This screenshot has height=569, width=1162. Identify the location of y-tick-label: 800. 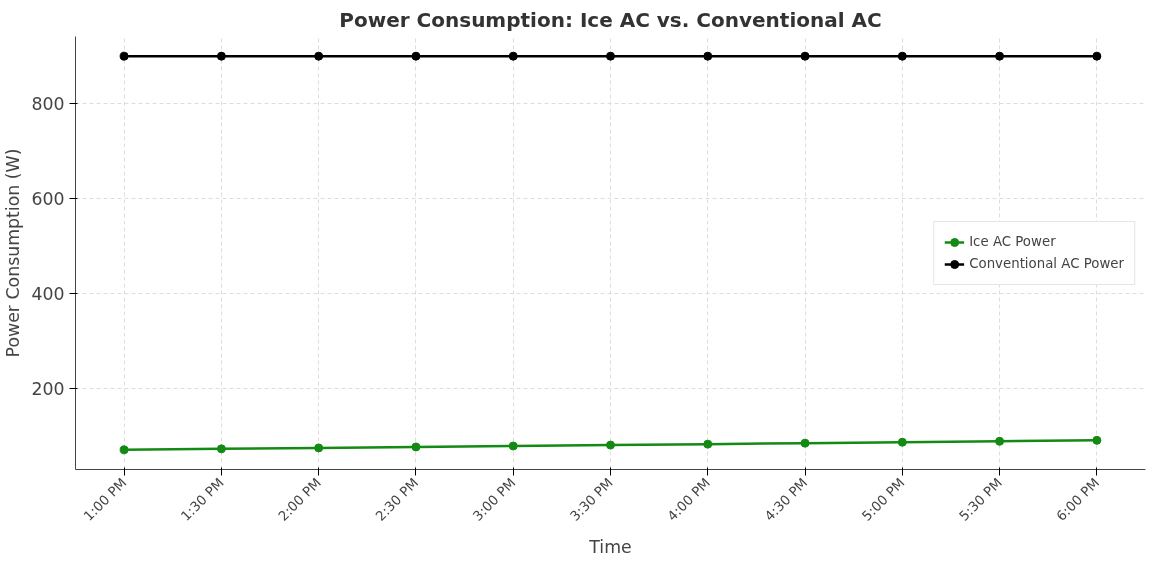
(48, 104).